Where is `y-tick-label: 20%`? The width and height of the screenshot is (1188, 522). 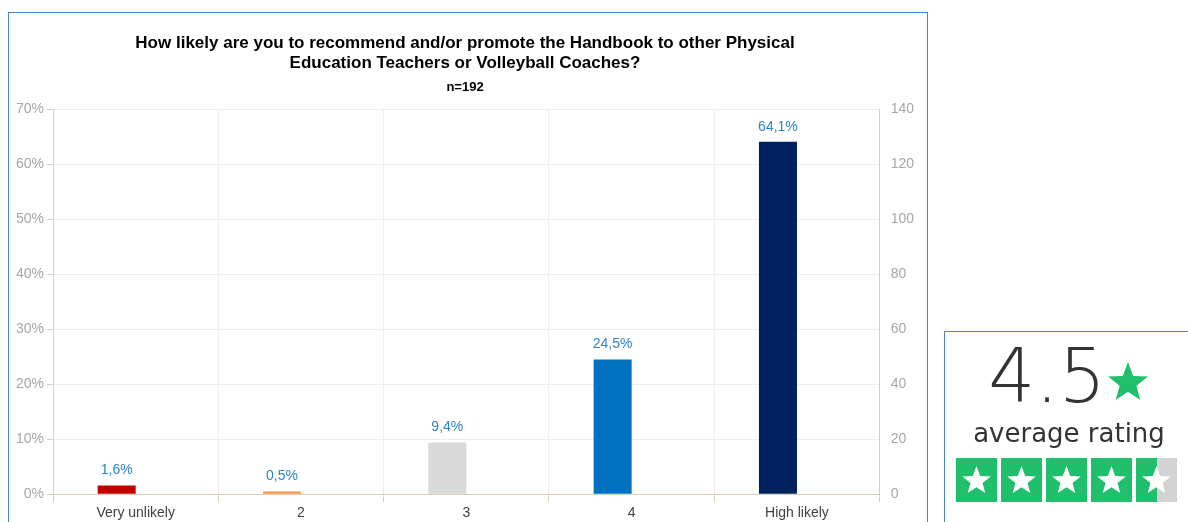 y-tick-label: 20% is located at coordinates (30, 383).